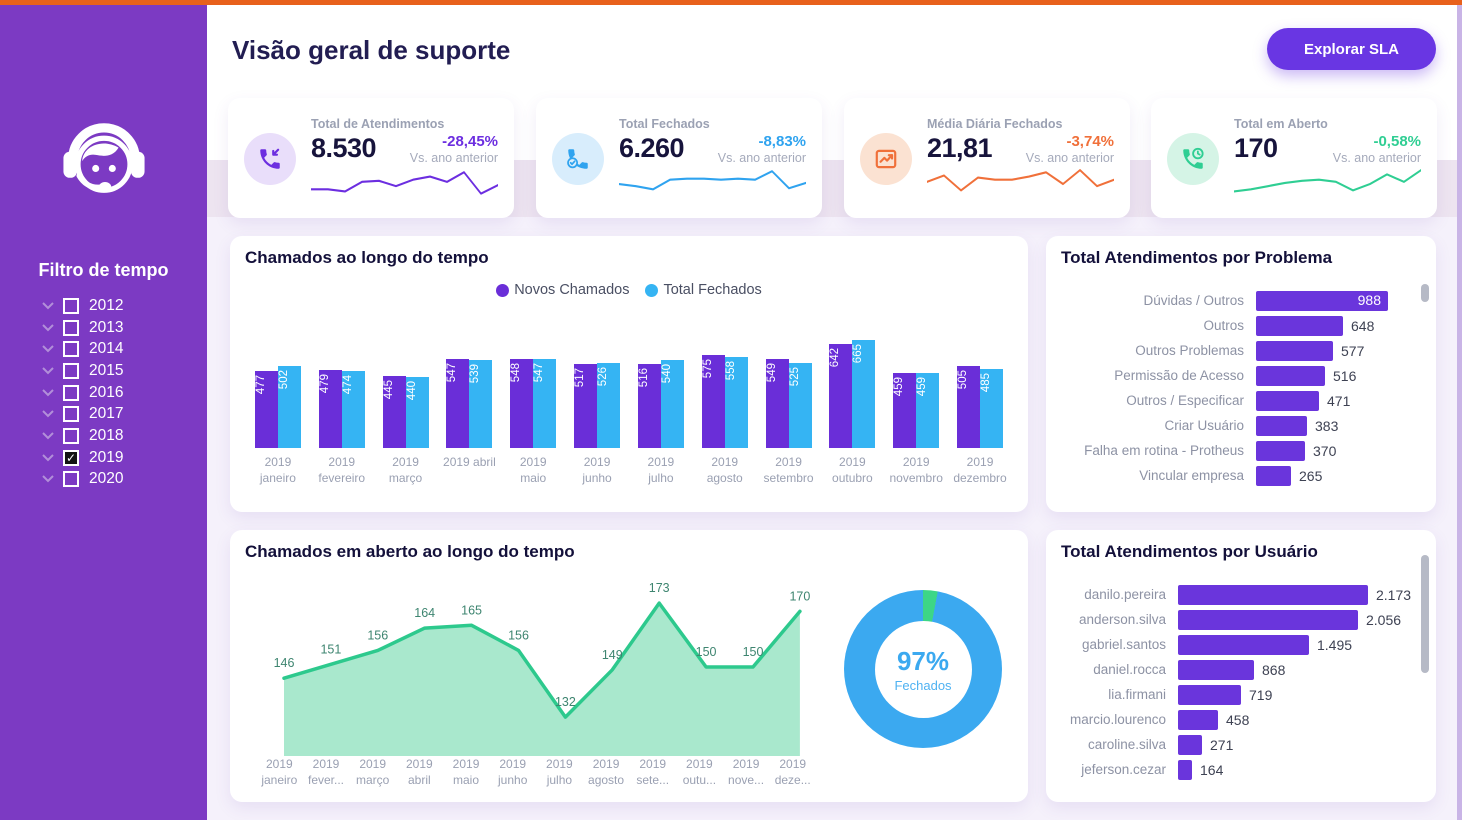 Image resolution: width=1462 pixels, height=820 pixels. What do you see at coordinates (736, 402) in the screenshot?
I see `bar-total-fechados: 558` at bounding box center [736, 402].